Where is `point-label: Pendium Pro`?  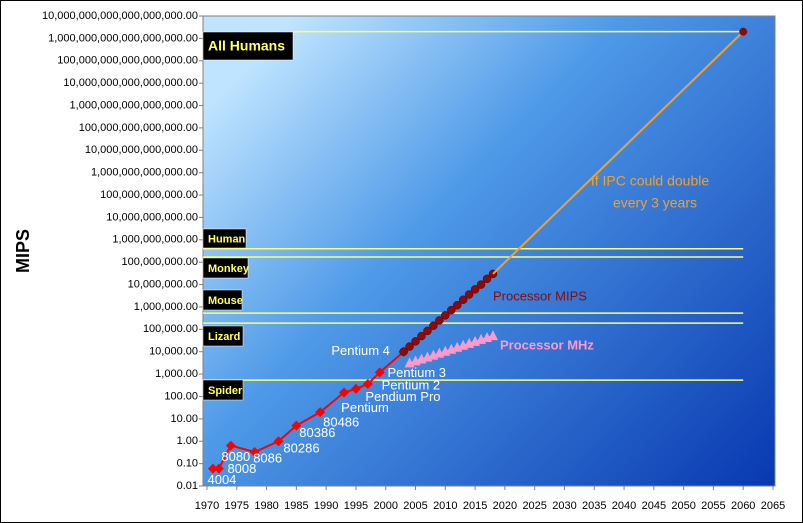
point-label: Pendium Pro is located at coordinates (402, 396).